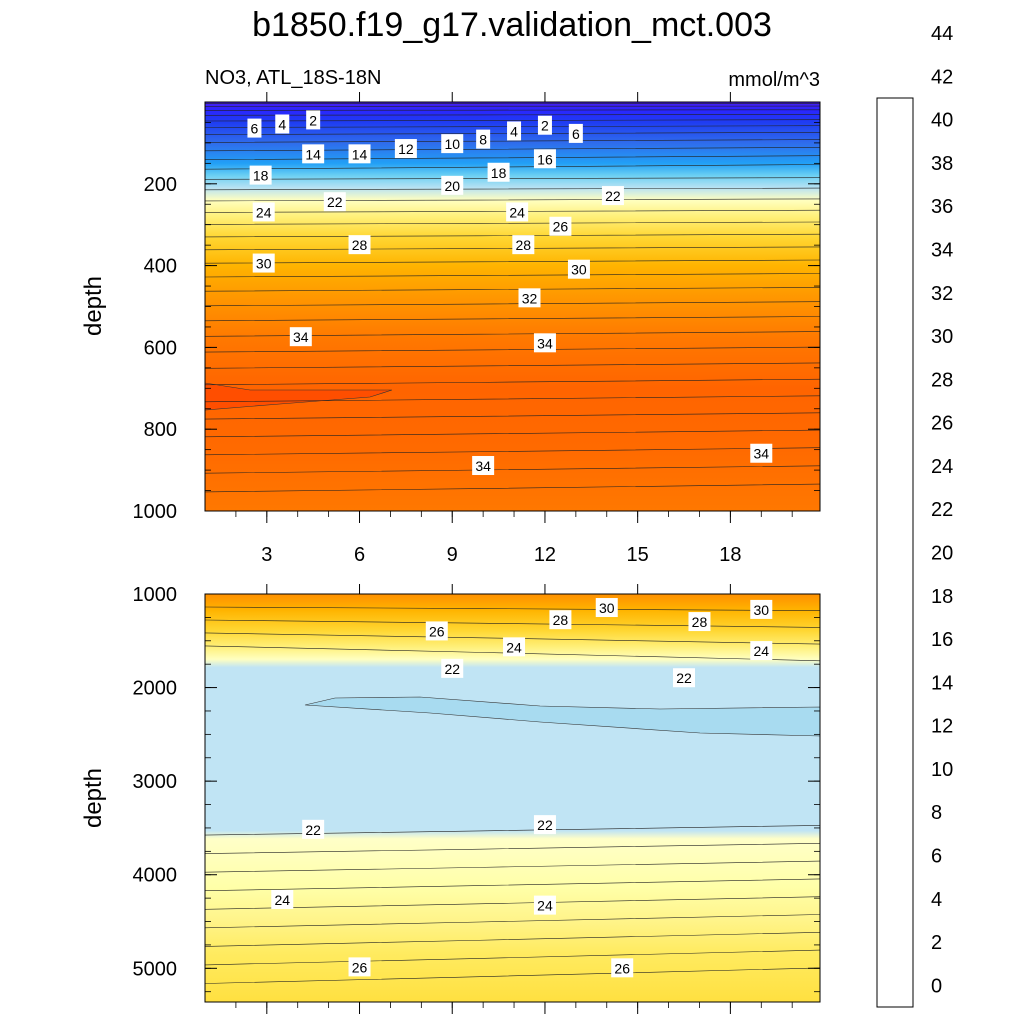  What do you see at coordinates (293, 78) in the screenshot?
I see `field-label: NO3, ATL_18S-18N` at bounding box center [293, 78].